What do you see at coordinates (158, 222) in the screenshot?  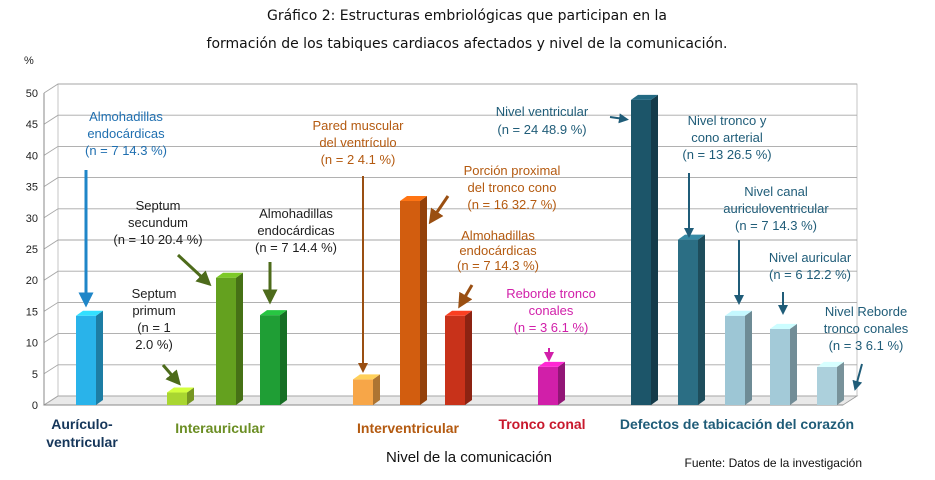 I see `annotation-text: secundum` at bounding box center [158, 222].